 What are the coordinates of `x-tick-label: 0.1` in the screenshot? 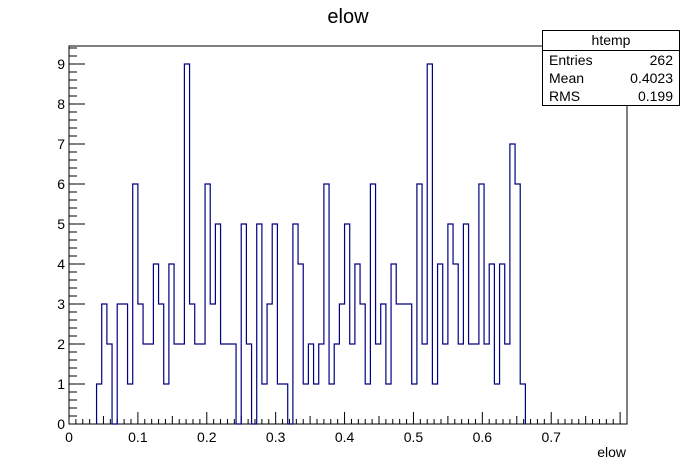 It's located at (138, 437).